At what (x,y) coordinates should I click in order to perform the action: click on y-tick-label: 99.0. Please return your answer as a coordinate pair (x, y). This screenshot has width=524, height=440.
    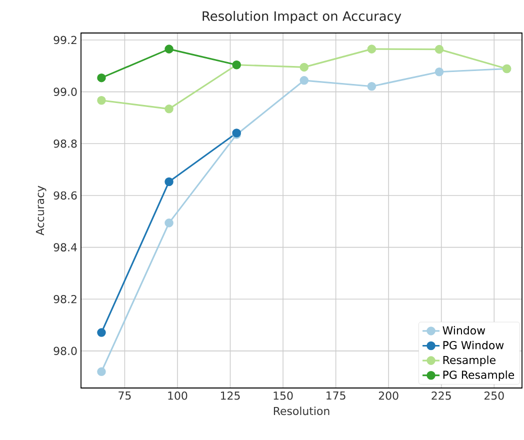
    Looking at the image, I should click on (65, 92).